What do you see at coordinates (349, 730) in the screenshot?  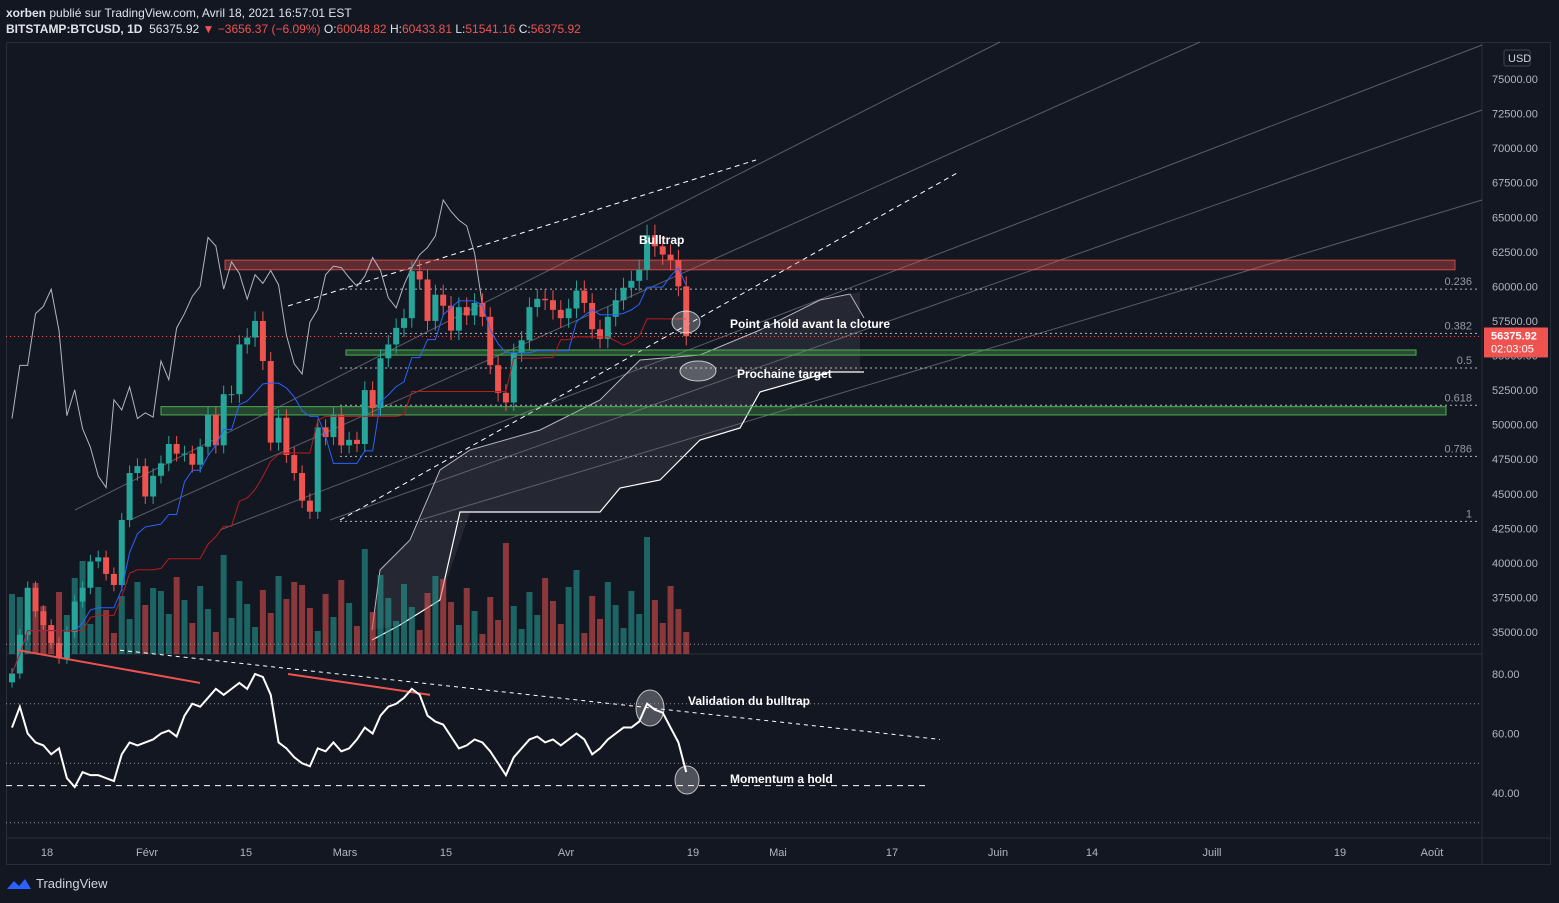 I see `rsi-line` at bounding box center [349, 730].